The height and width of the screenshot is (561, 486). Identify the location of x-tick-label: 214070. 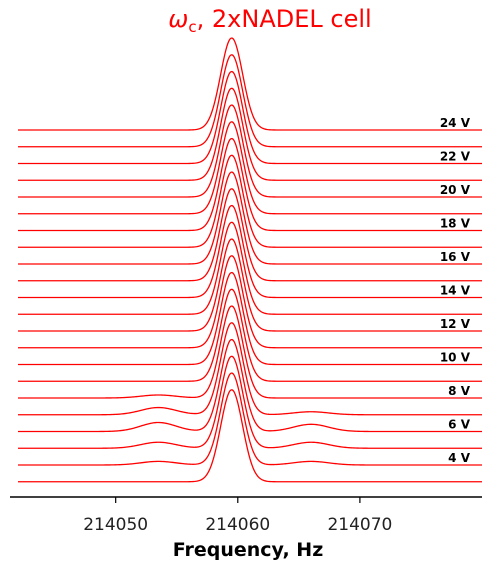
(359, 525).